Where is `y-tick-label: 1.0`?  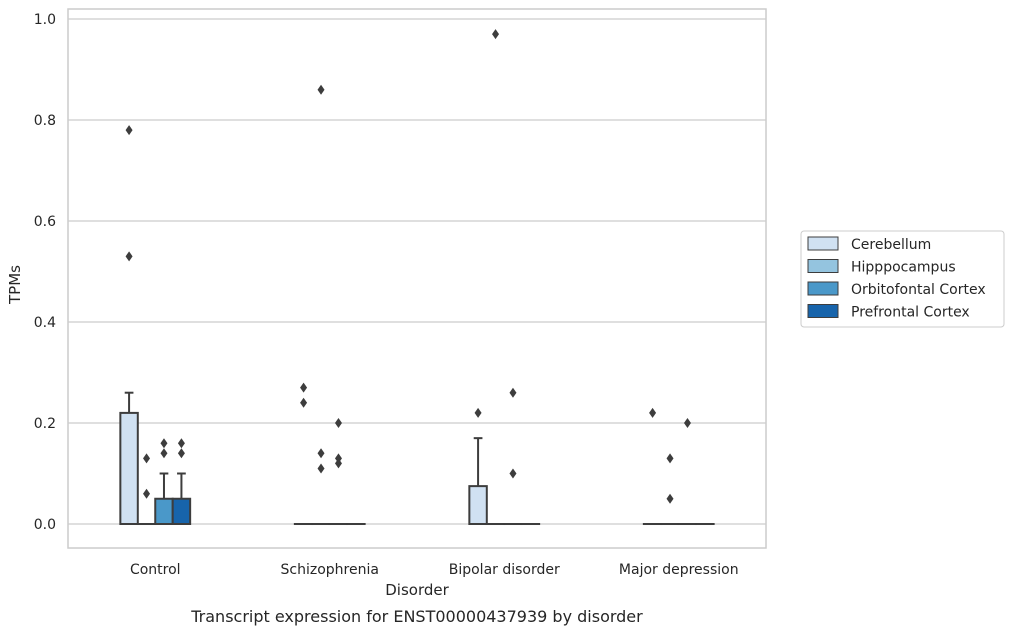 y-tick-label: 1.0 is located at coordinates (45, 20).